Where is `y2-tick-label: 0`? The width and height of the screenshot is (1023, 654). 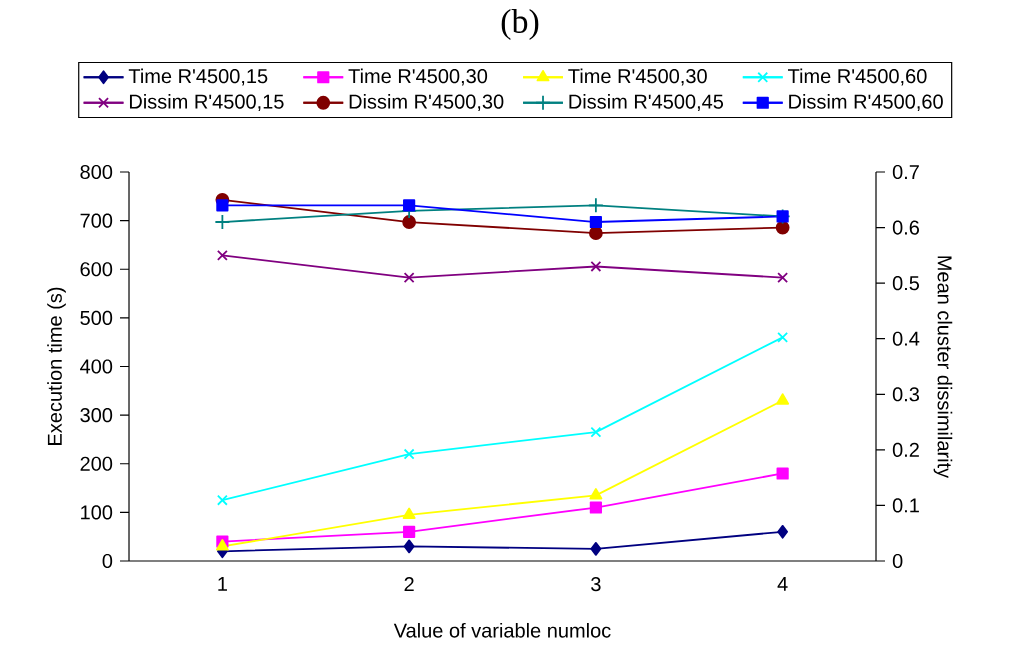
y2-tick-label: 0 is located at coordinates (897, 561).